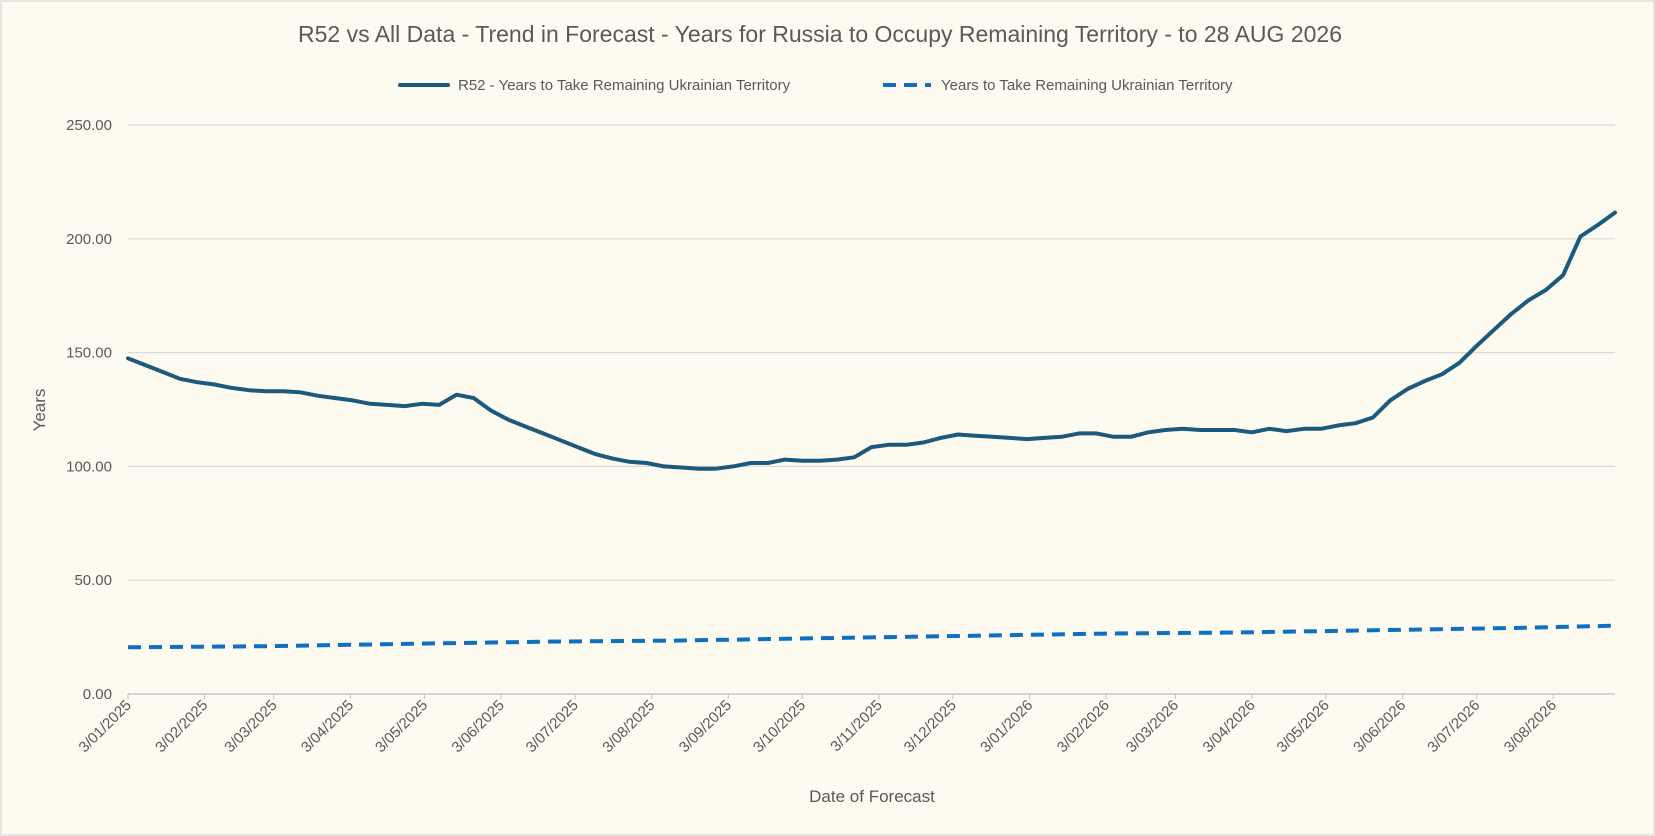 The height and width of the screenshot is (836, 1655). What do you see at coordinates (97, 694) in the screenshot?
I see `y-tick-label: 0.00` at bounding box center [97, 694].